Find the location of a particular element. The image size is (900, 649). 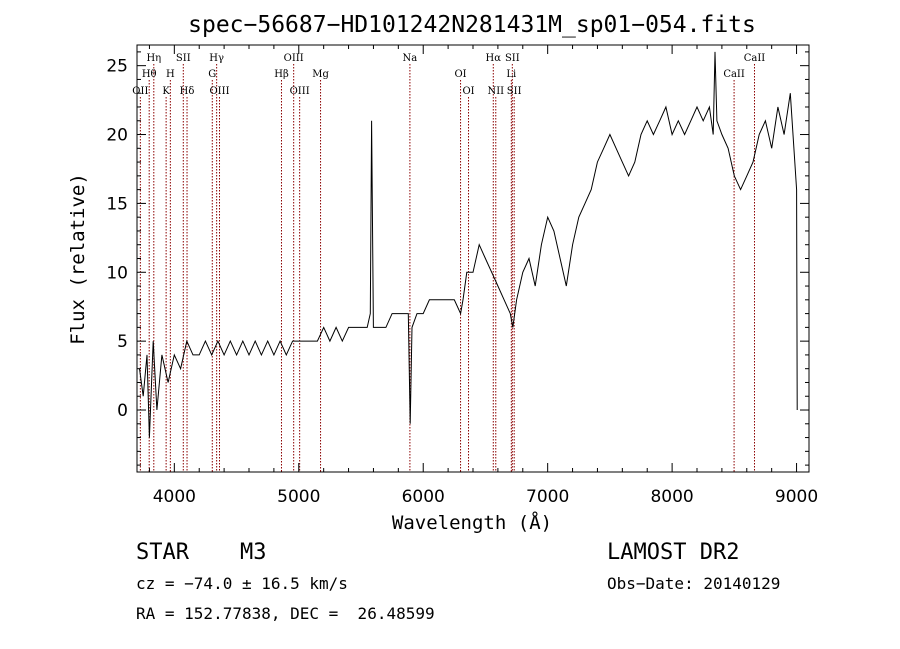

y-tick-label: 5 is located at coordinates (122, 342).